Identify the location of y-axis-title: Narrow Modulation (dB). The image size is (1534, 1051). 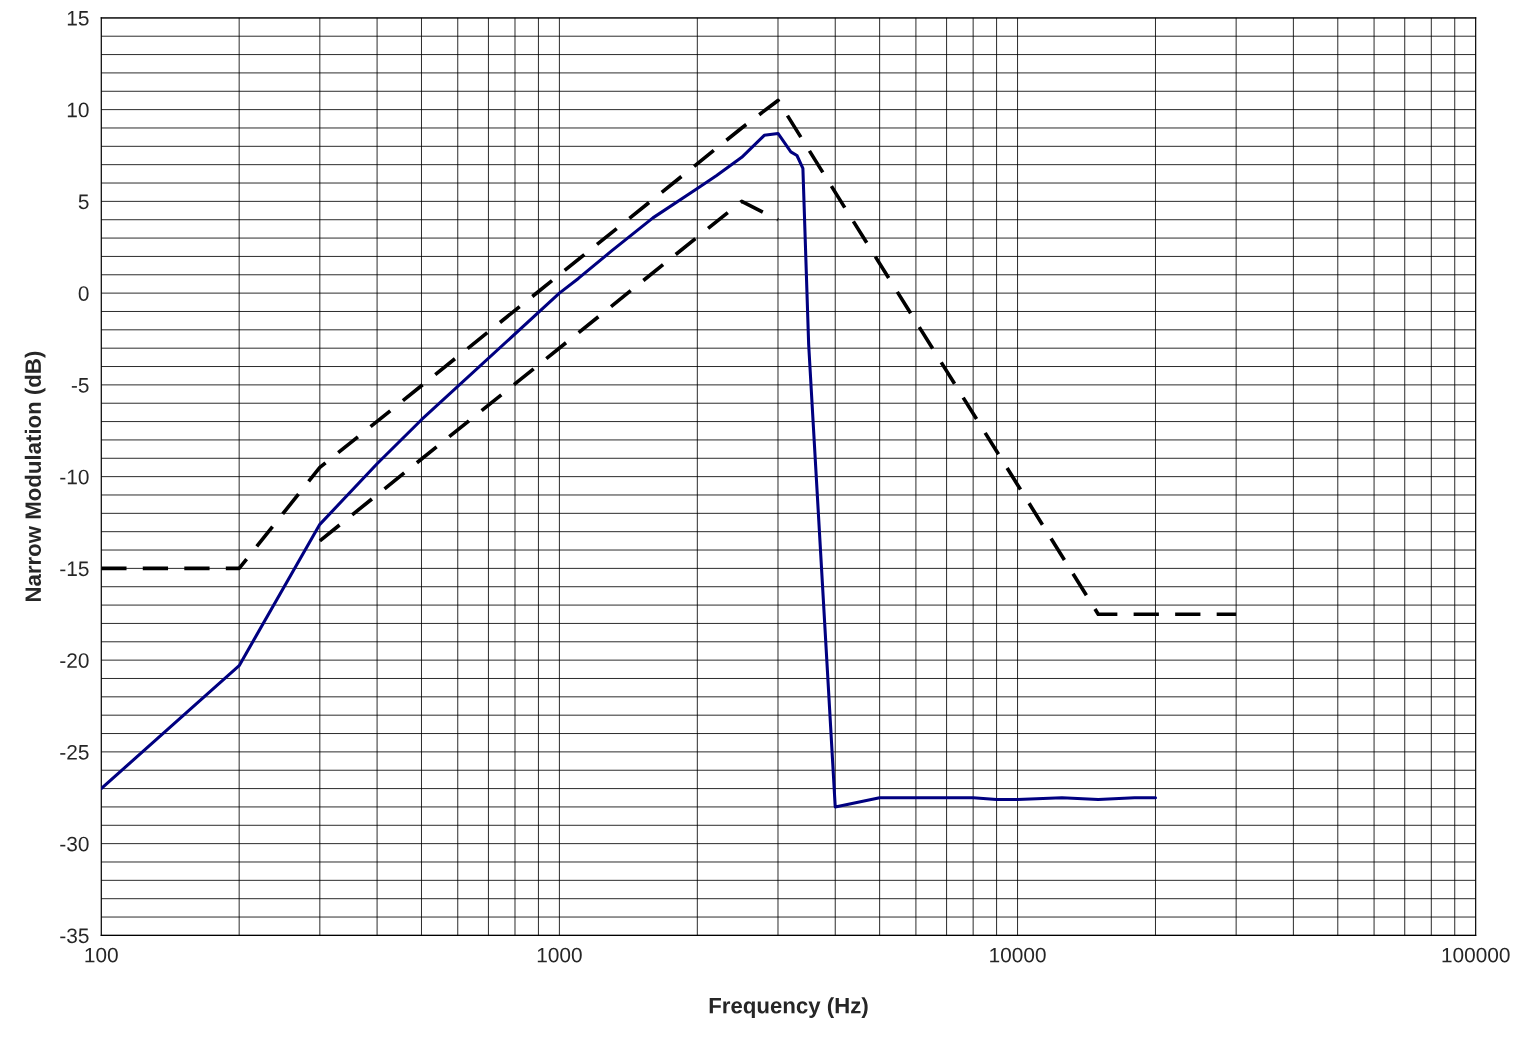
(35, 476).